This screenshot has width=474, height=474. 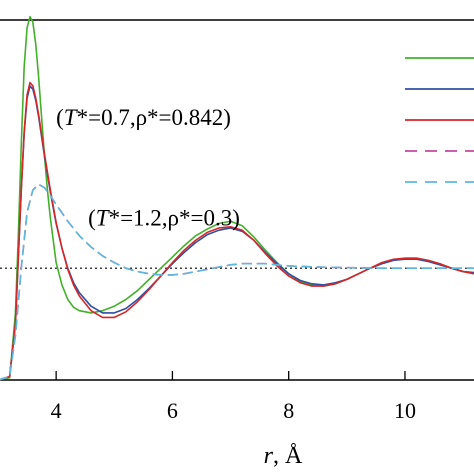 What do you see at coordinates (269, 456) in the screenshot?
I see `x-axis-label-variable: r` at bounding box center [269, 456].